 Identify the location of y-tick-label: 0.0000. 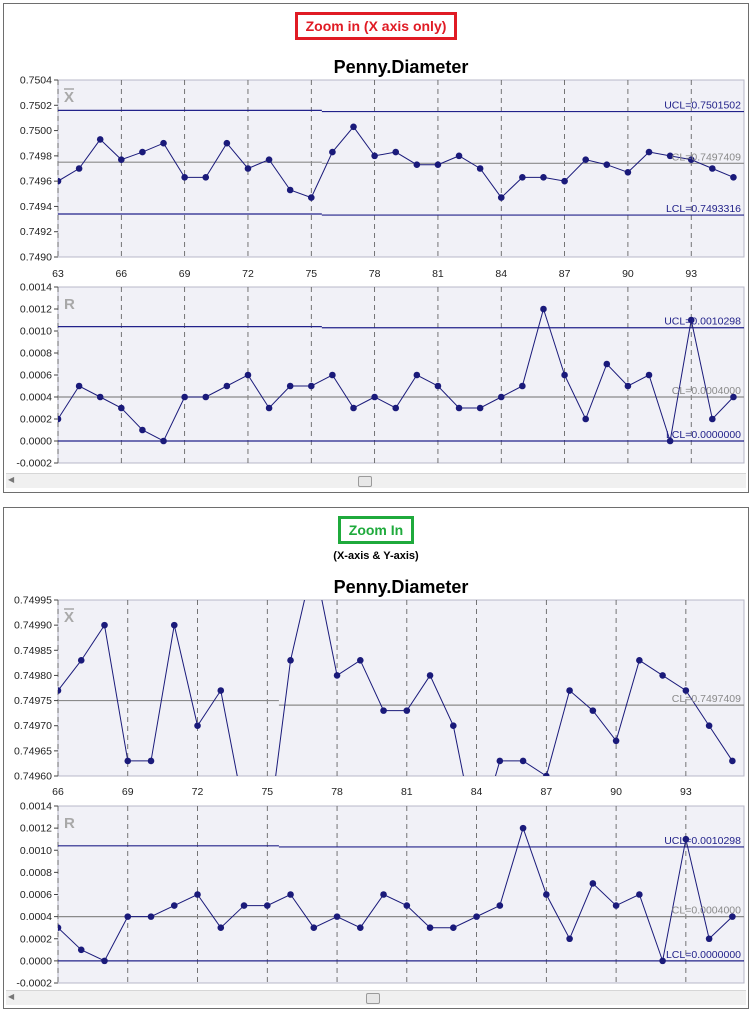
(36, 442).